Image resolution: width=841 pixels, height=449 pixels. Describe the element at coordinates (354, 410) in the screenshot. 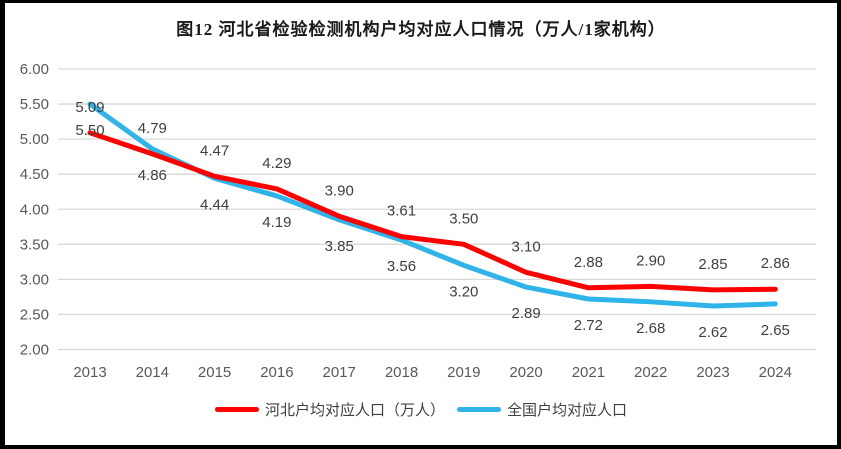

I see `hebei-series-label: 河北户均对应人口（万人）` at that location.